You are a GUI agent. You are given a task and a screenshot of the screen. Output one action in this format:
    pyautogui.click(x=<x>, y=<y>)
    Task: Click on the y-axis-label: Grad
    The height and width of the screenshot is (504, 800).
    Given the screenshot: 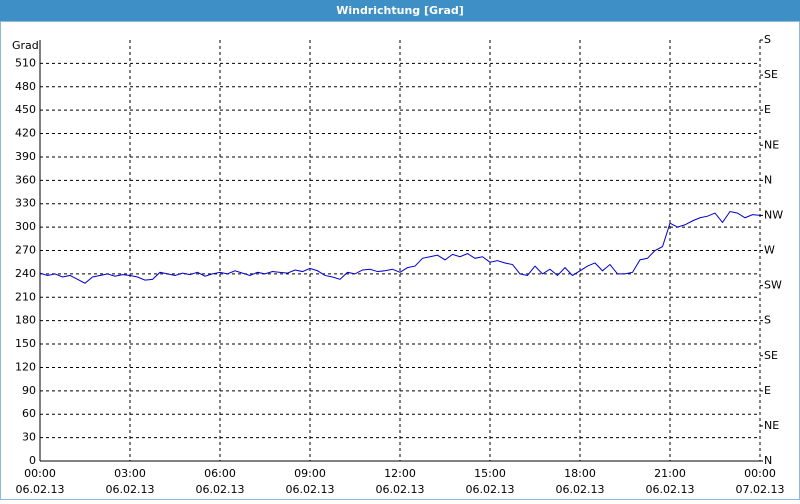 What is the action you would take?
    pyautogui.click(x=25, y=45)
    